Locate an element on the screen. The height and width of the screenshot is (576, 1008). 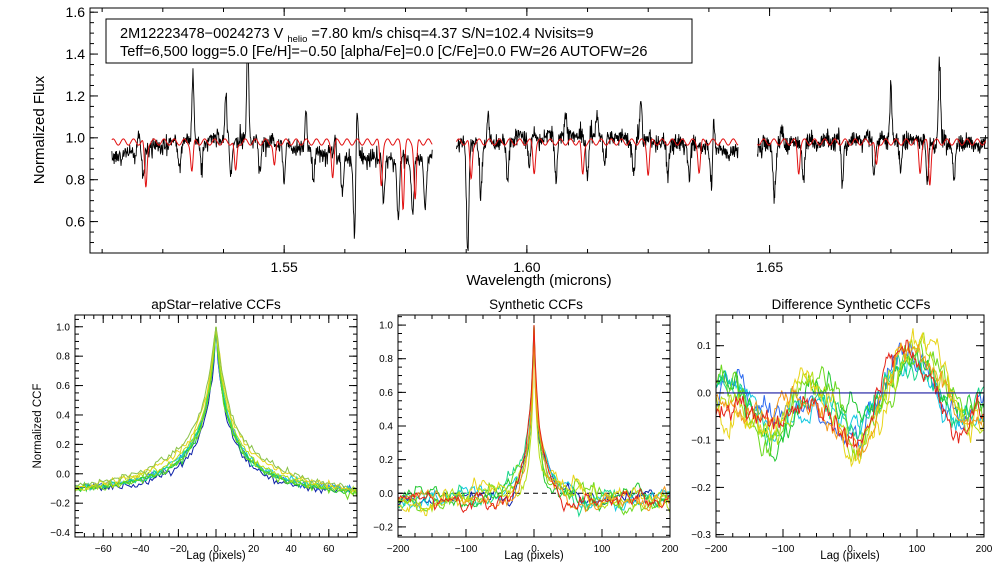
apstar-ccf-y-tick-label: 0.8 is located at coordinates (63, 357).